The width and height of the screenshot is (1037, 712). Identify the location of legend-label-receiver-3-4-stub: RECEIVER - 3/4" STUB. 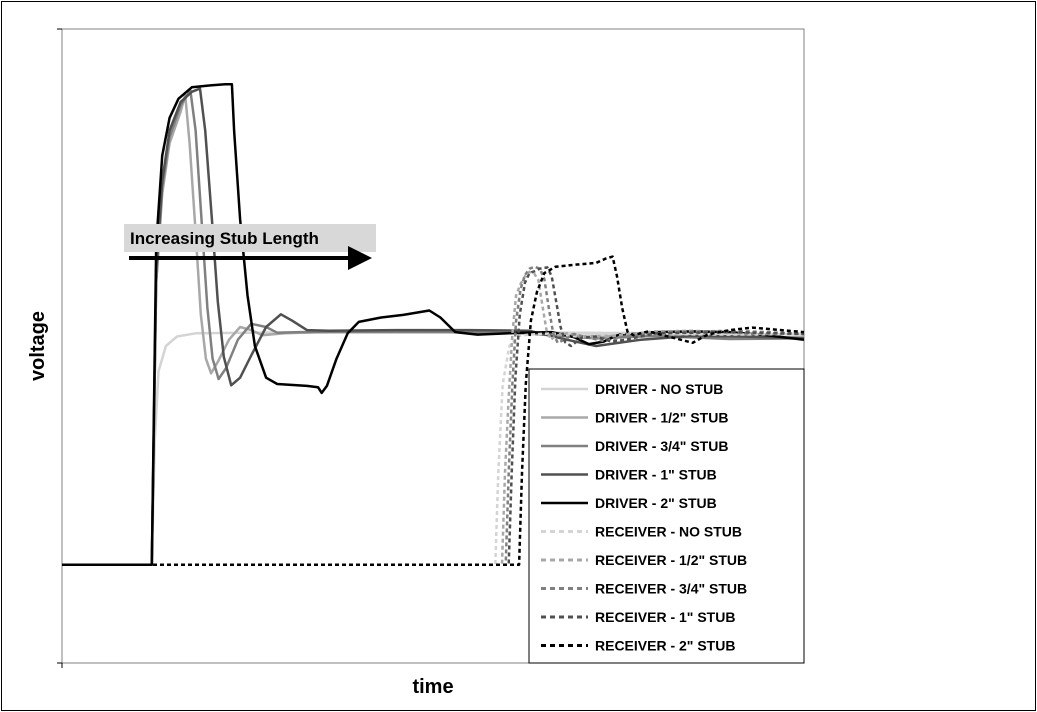
(671, 589).